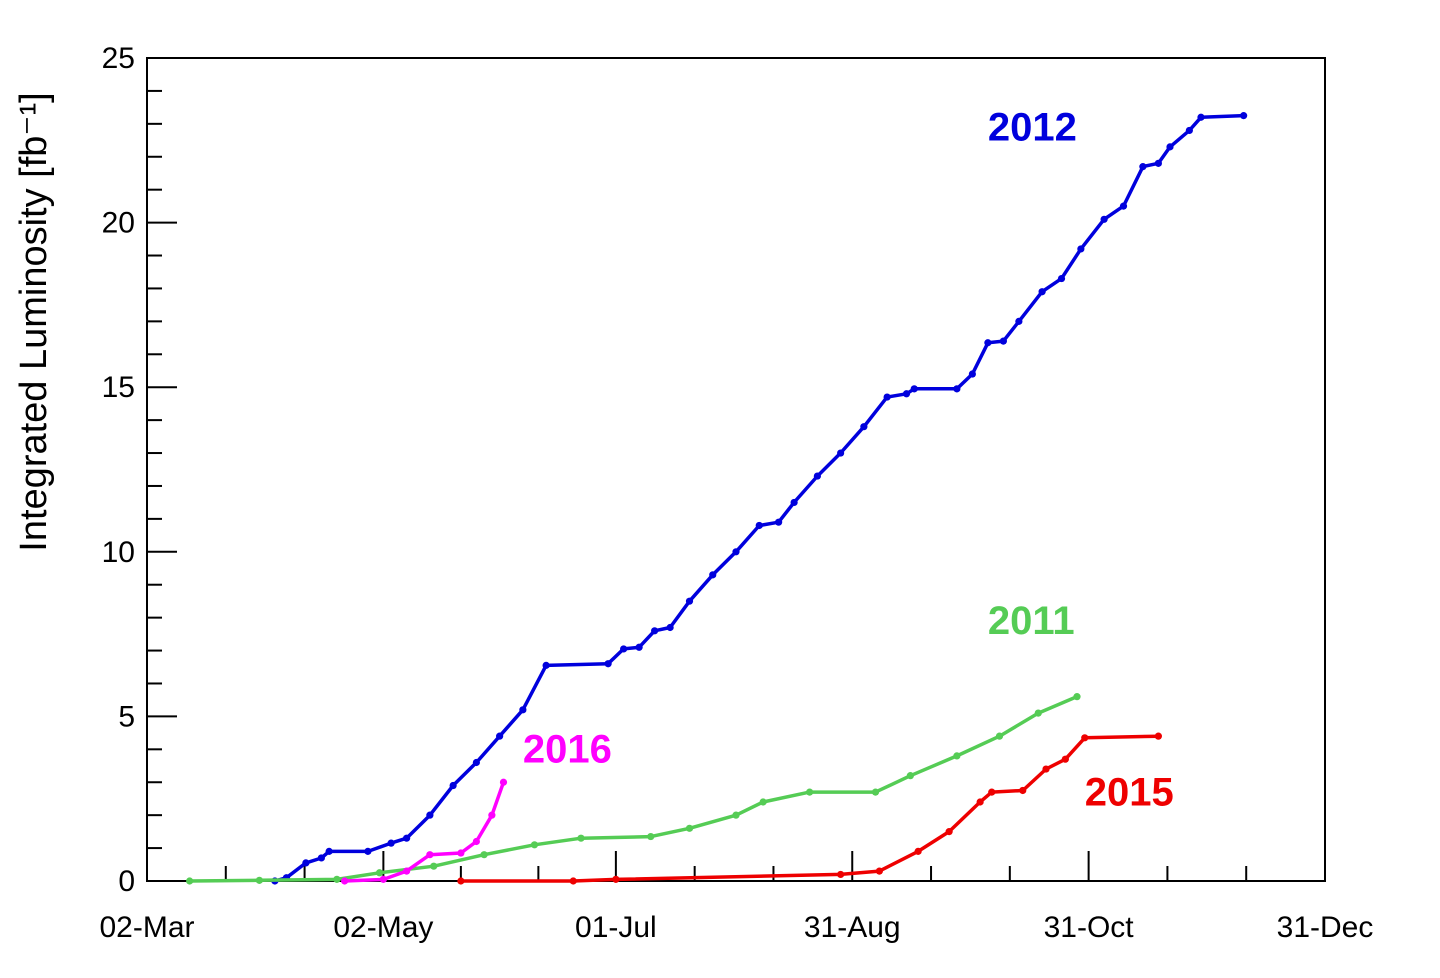 Image resolution: width=1440 pixels, height=978 pixels. Describe the element at coordinates (852, 927) in the screenshot. I see `x-tick-label: 31-Aug` at that location.